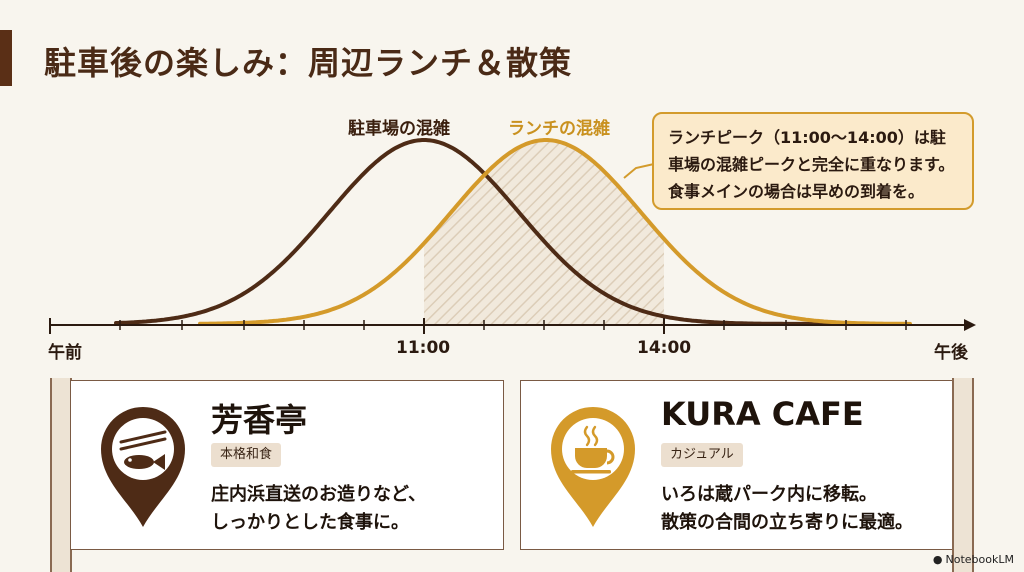  I want to click on time-axis-arrow, so click(970, 325).